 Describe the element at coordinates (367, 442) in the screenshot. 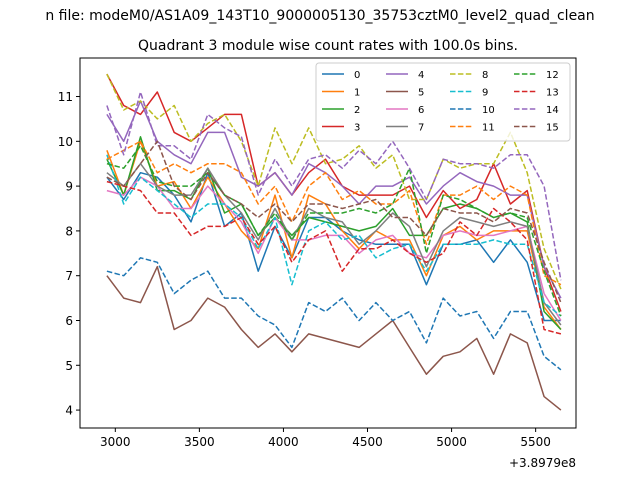

I see `x-tick-label: 4500` at that location.